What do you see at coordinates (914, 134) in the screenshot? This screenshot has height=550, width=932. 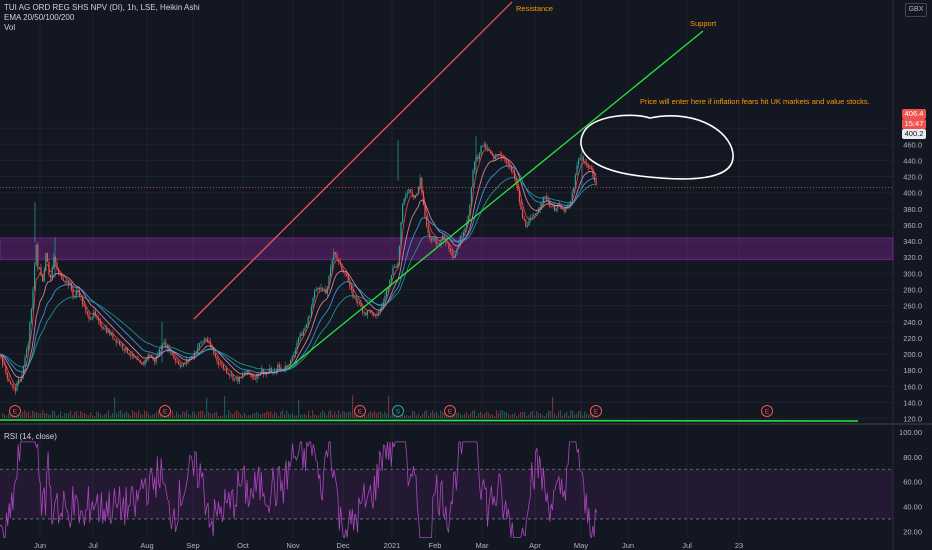 I see `ema-price-tag: 400.2` at bounding box center [914, 134].